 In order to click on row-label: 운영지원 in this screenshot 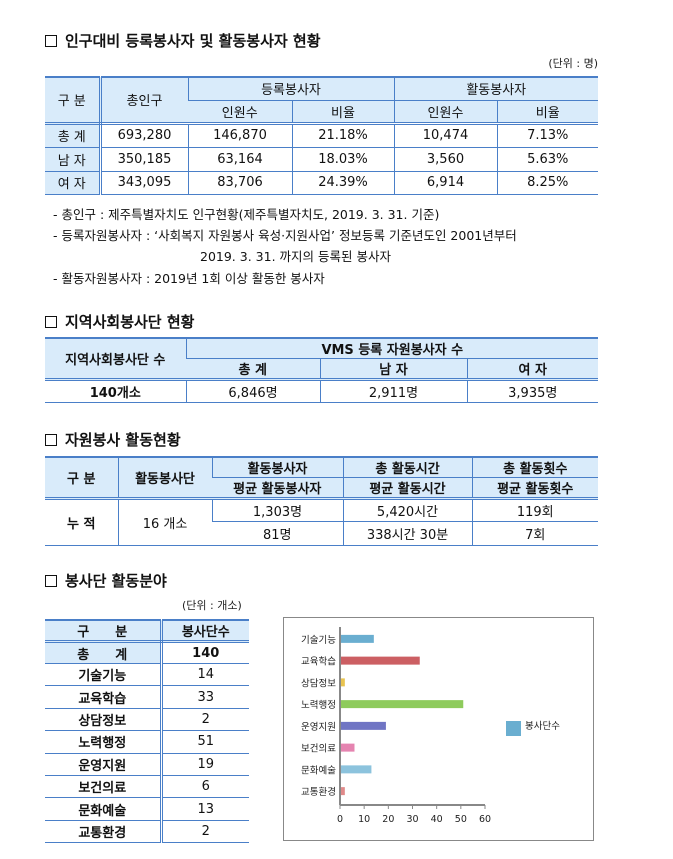, I will do `click(104, 764)`.